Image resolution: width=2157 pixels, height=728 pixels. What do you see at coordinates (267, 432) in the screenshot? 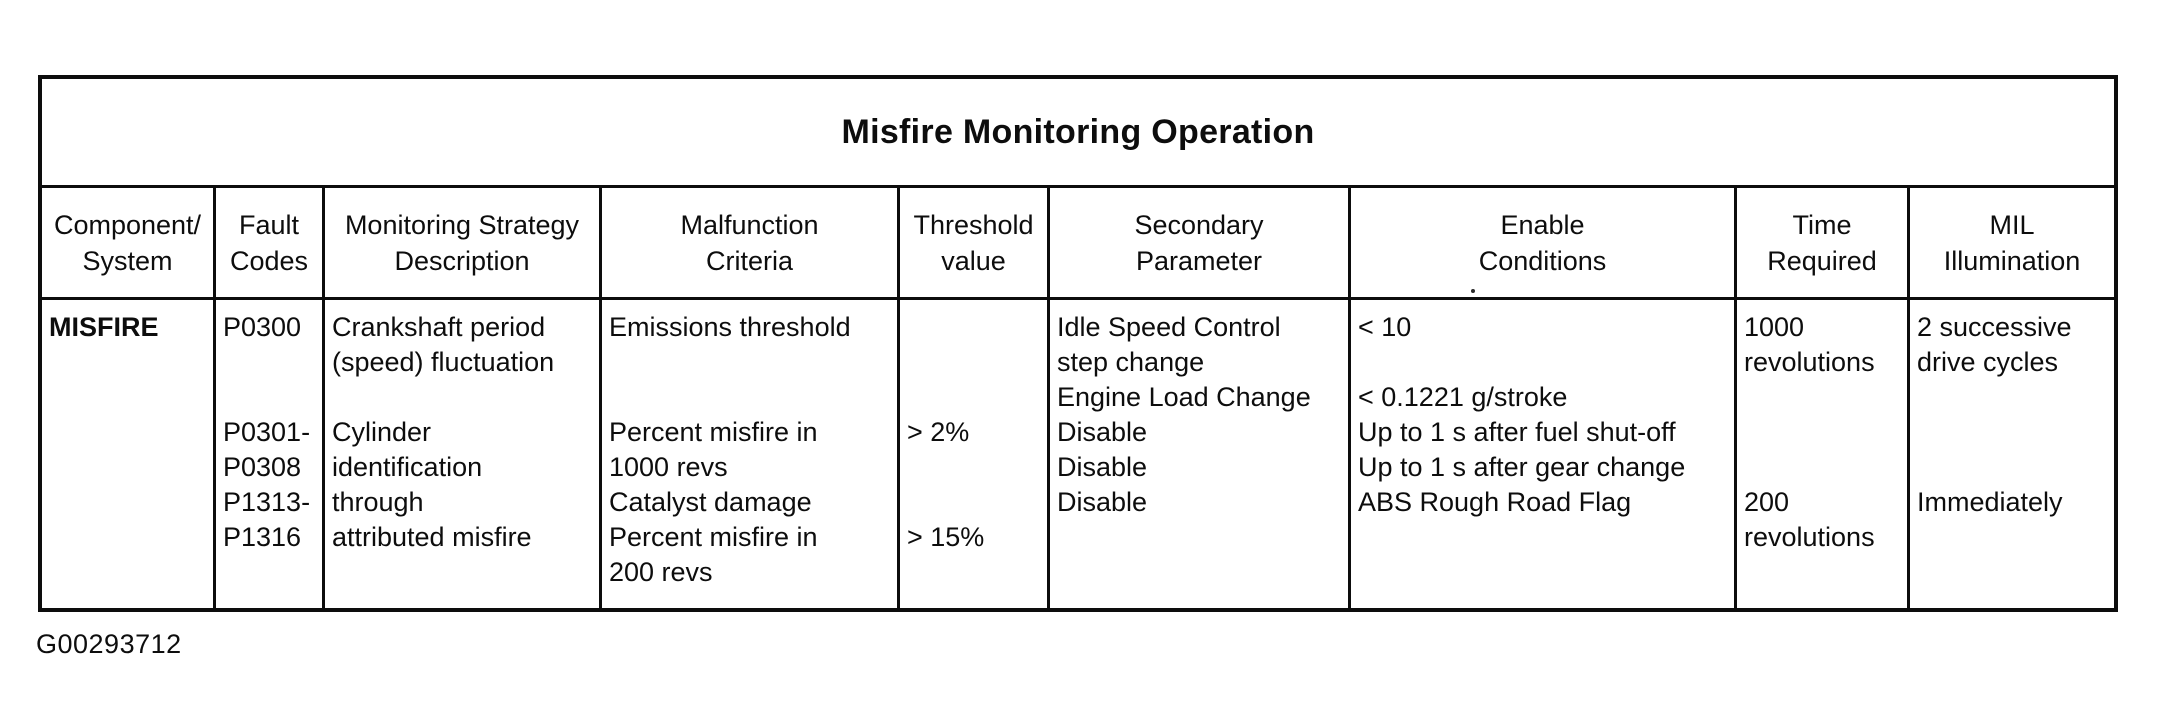
I see `text-line: P0301-` at bounding box center [267, 432].